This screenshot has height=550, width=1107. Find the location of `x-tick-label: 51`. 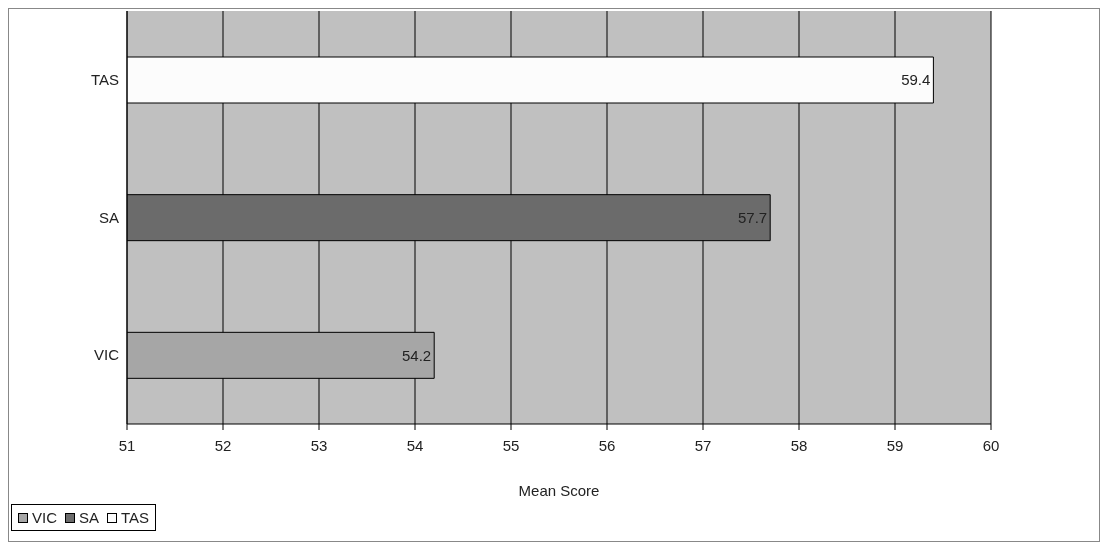

x-tick-label: 51 is located at coordinates (127, 445).